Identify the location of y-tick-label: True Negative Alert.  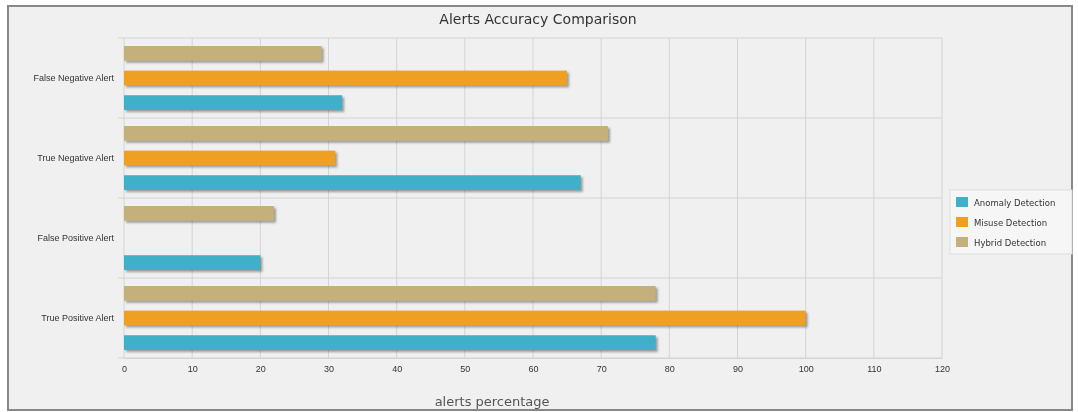
(76, 158).